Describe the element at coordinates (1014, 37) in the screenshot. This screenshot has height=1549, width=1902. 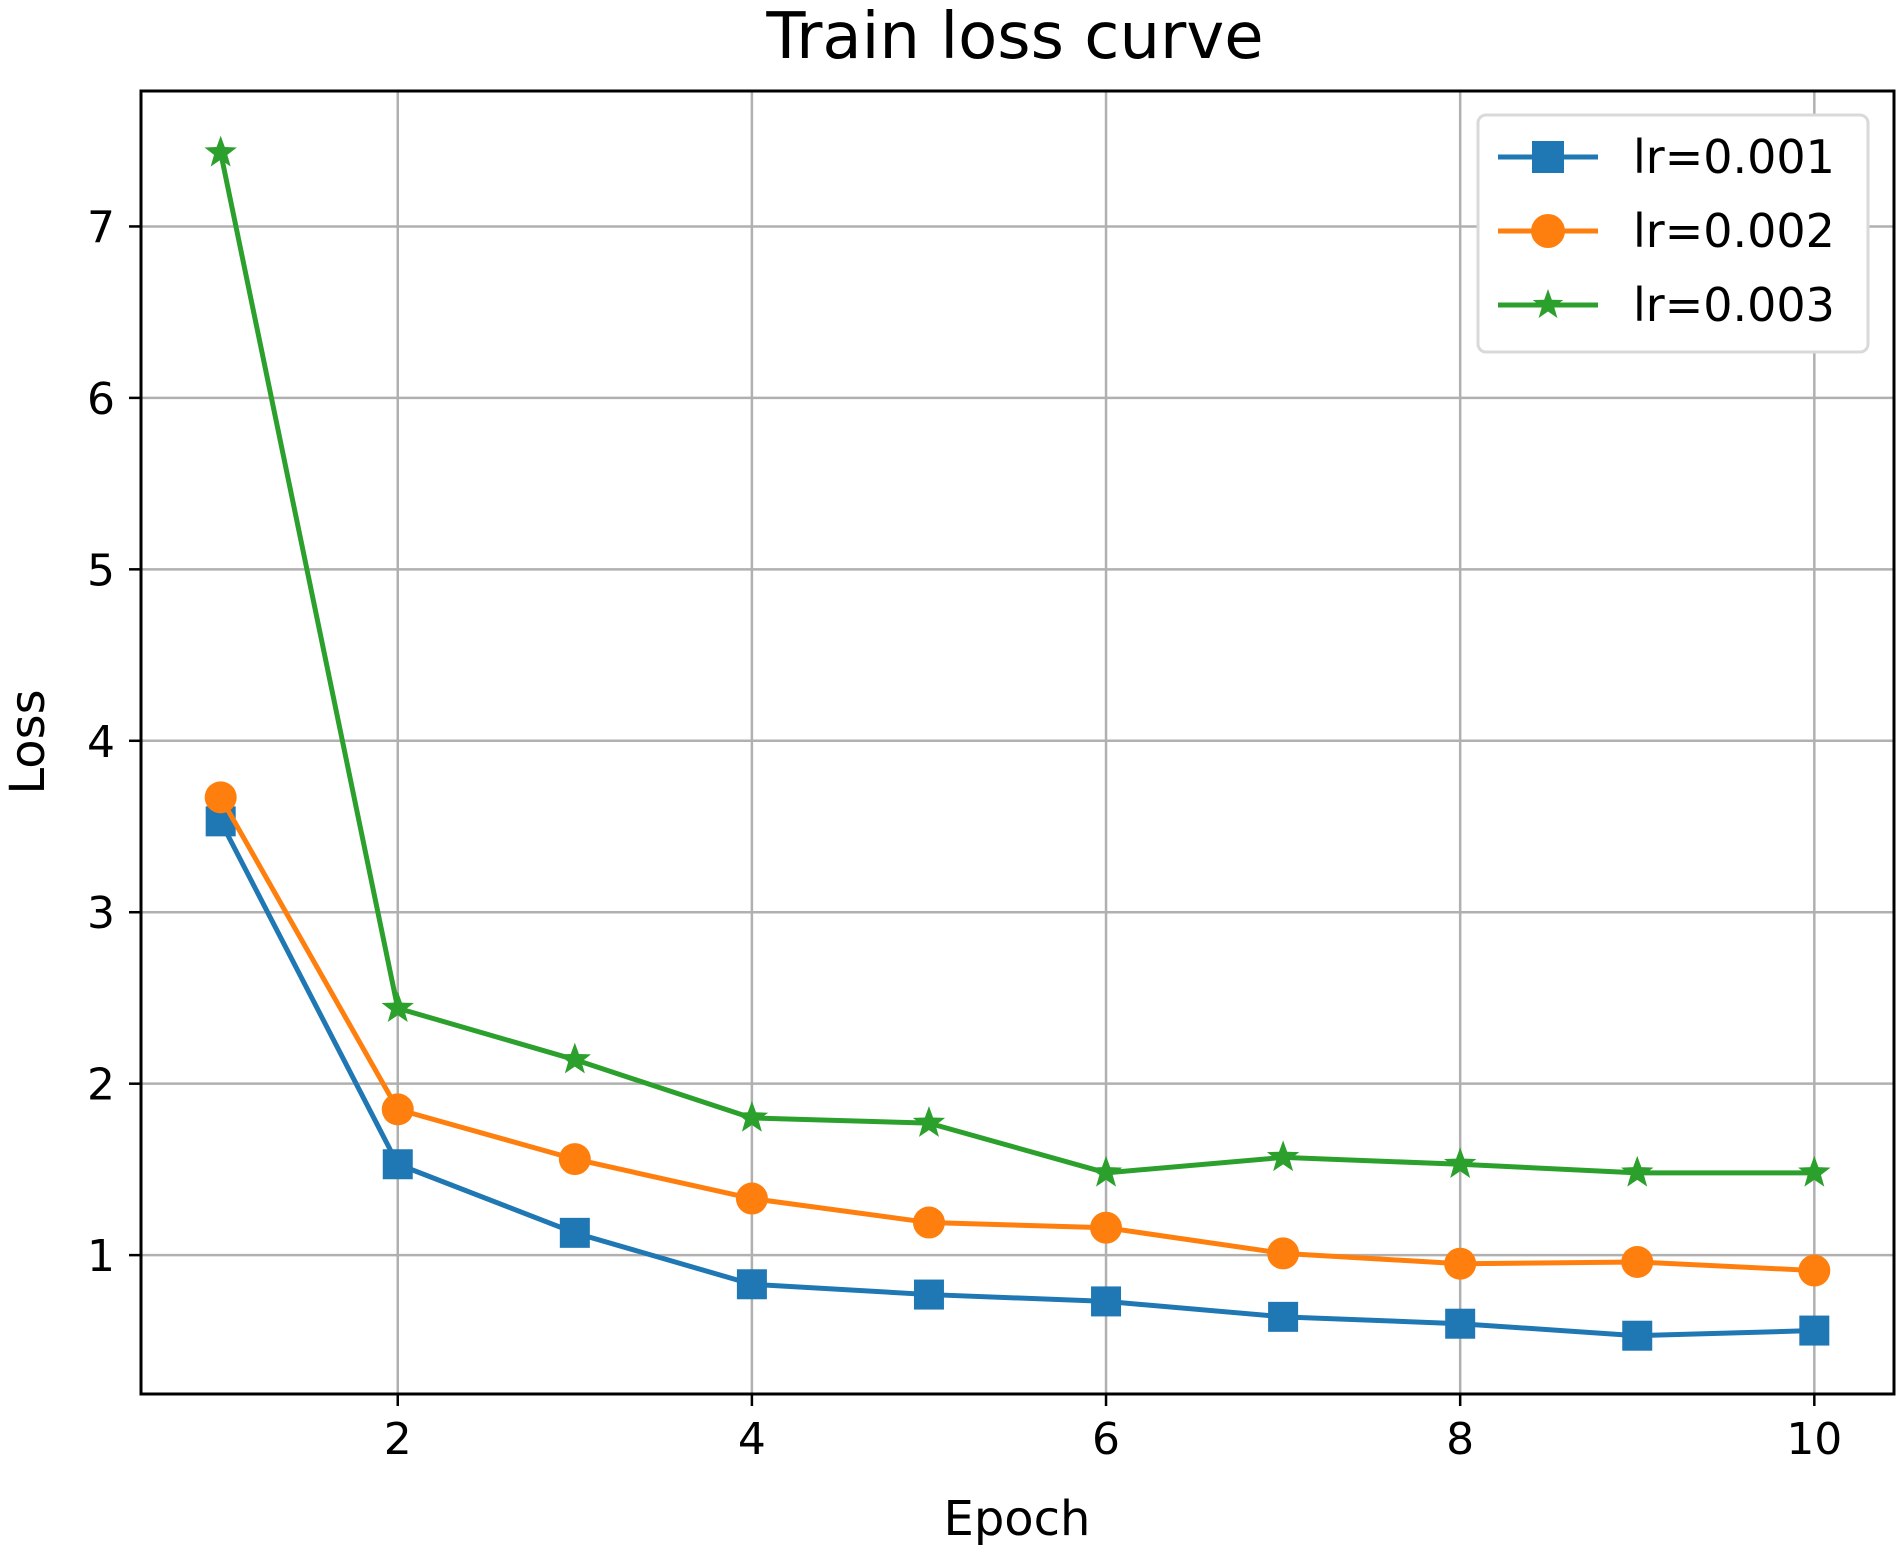
I see `chart-title: Train loss curve` at that location.